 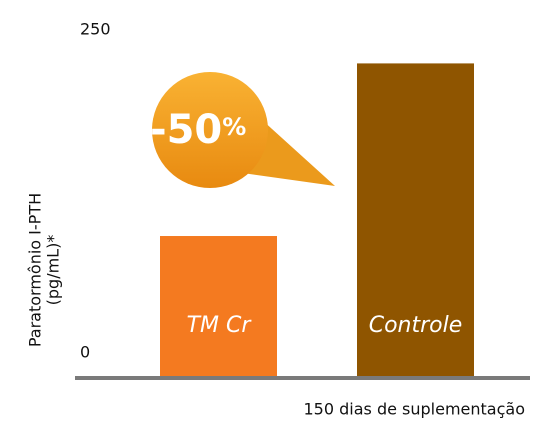 I want to click on y-tick-label: 0, so click(x=85, y=352).